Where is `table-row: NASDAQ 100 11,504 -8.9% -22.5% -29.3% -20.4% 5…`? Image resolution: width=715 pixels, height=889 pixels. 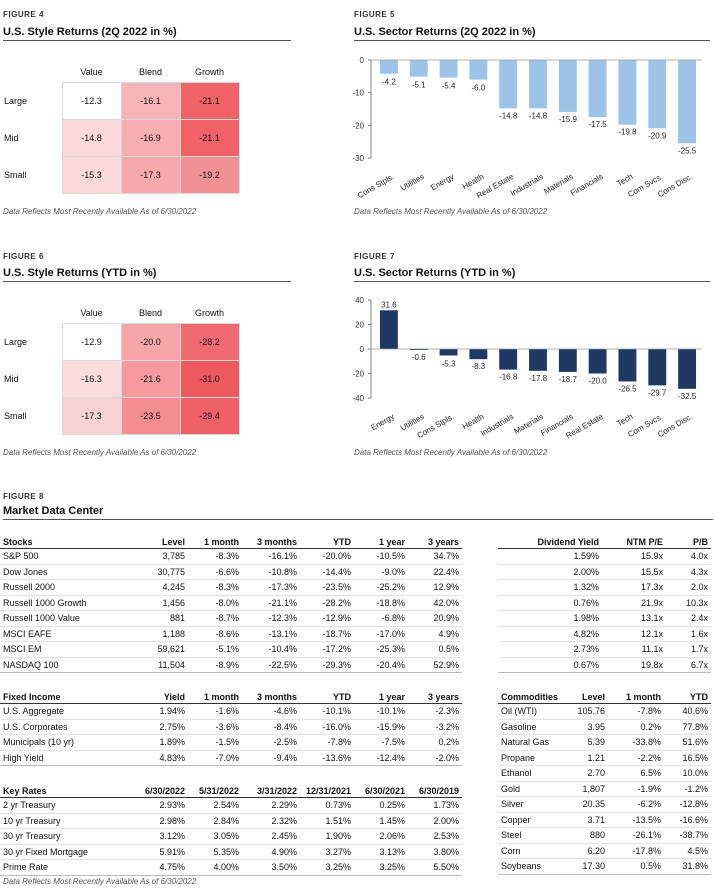
table-row: NASDAQ 100 11,504 -8.9% -22.5% -29.3% -20.4% 5… is located at coordinates (231, 665).